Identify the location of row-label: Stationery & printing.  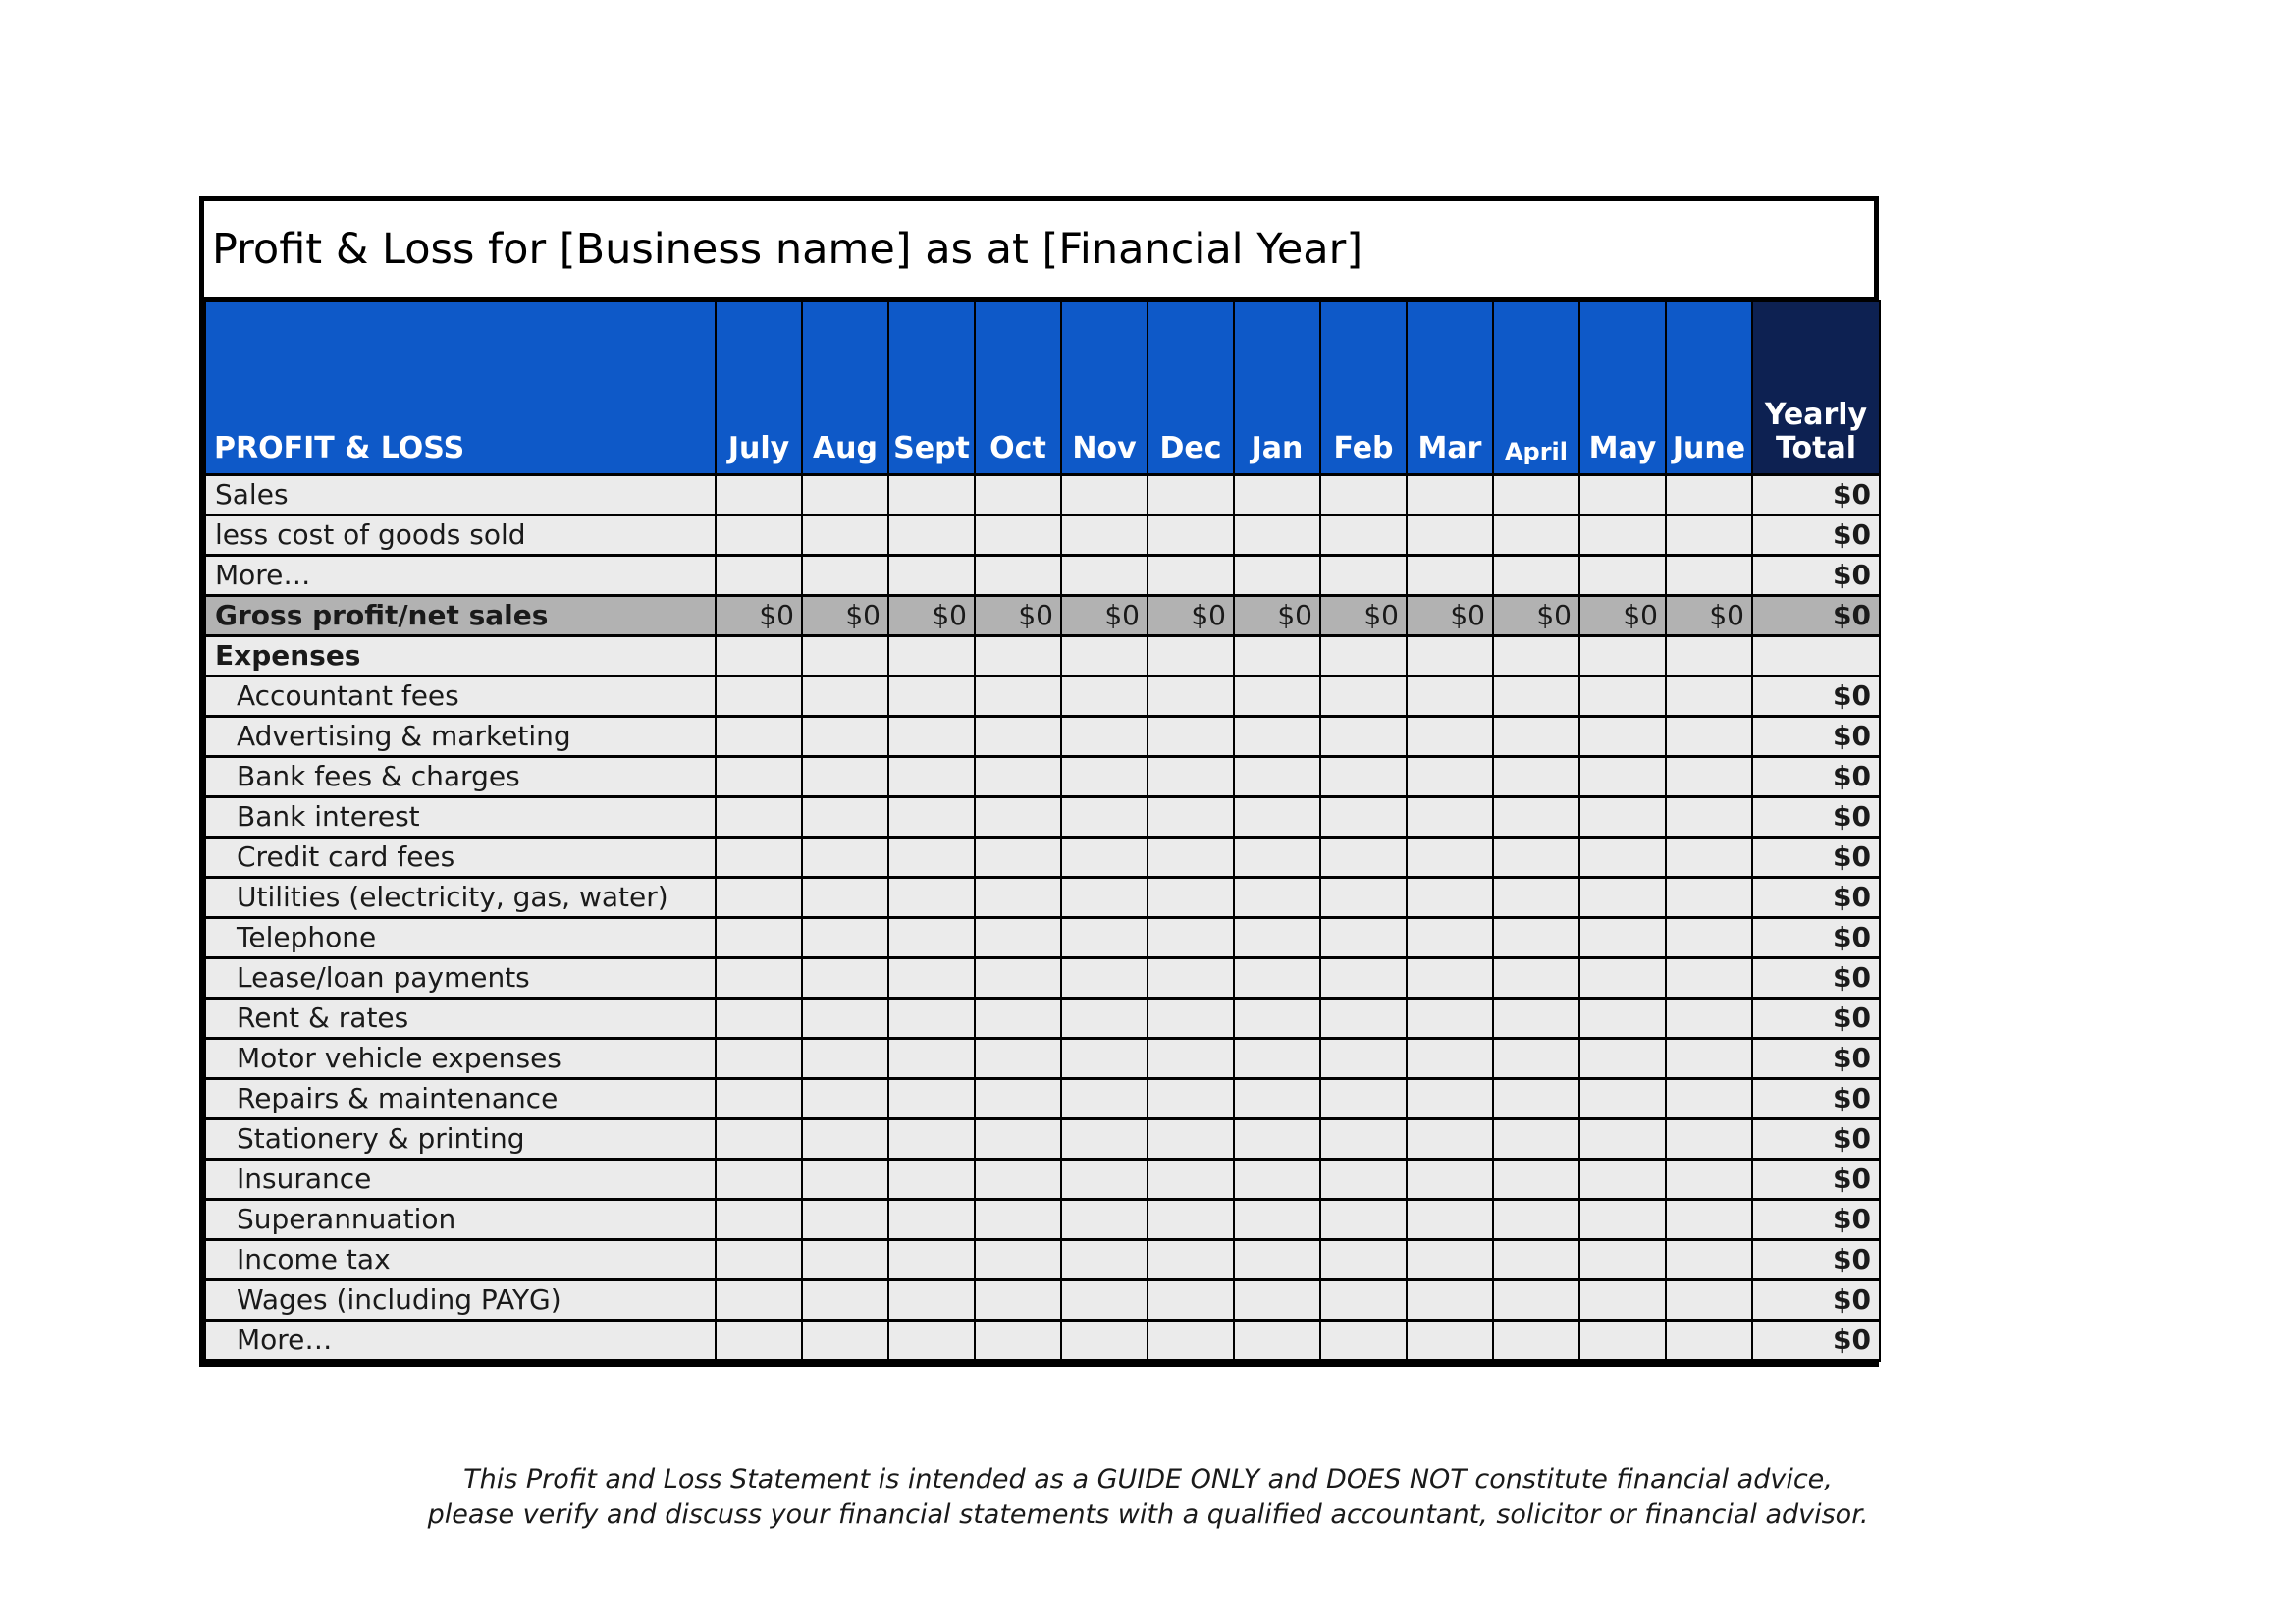
(460, 1138).